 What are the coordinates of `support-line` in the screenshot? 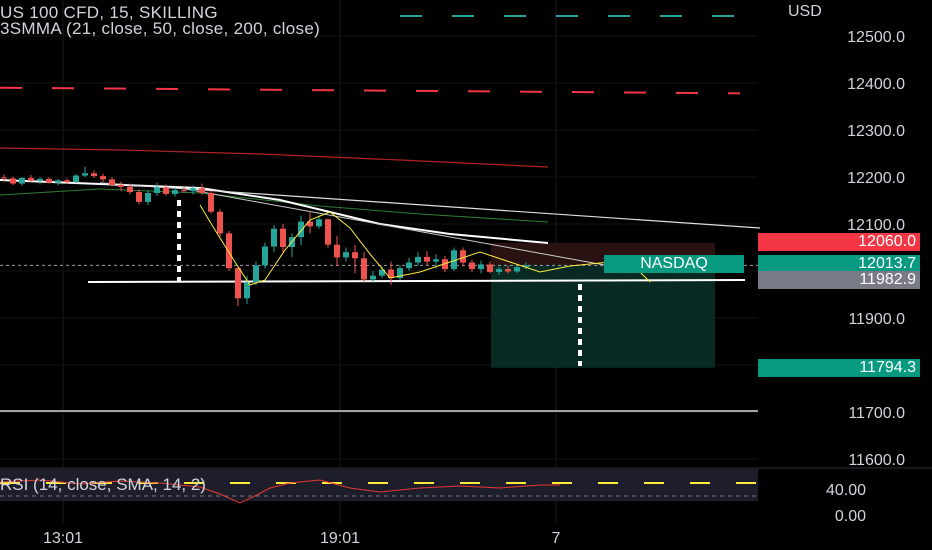 It's located at (416, 281).